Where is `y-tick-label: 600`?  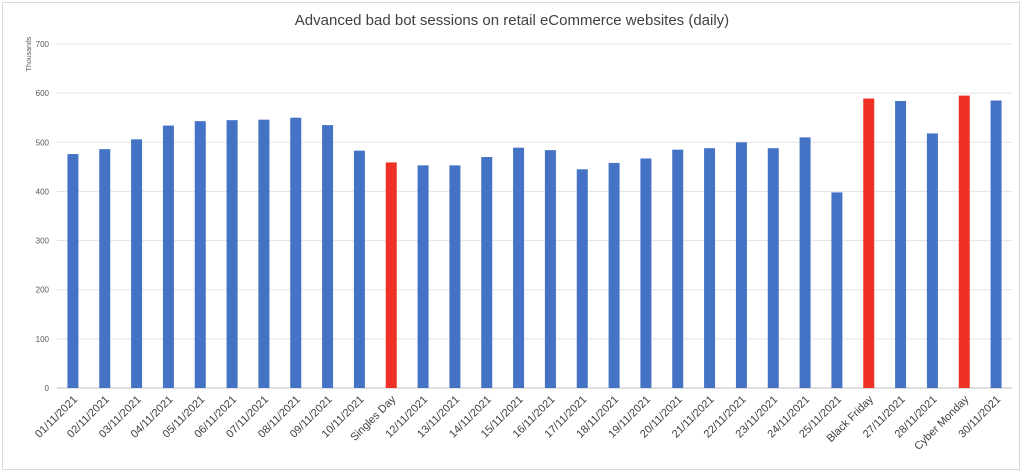
y-tick-label: 600 is located at coordinates (43, 93).